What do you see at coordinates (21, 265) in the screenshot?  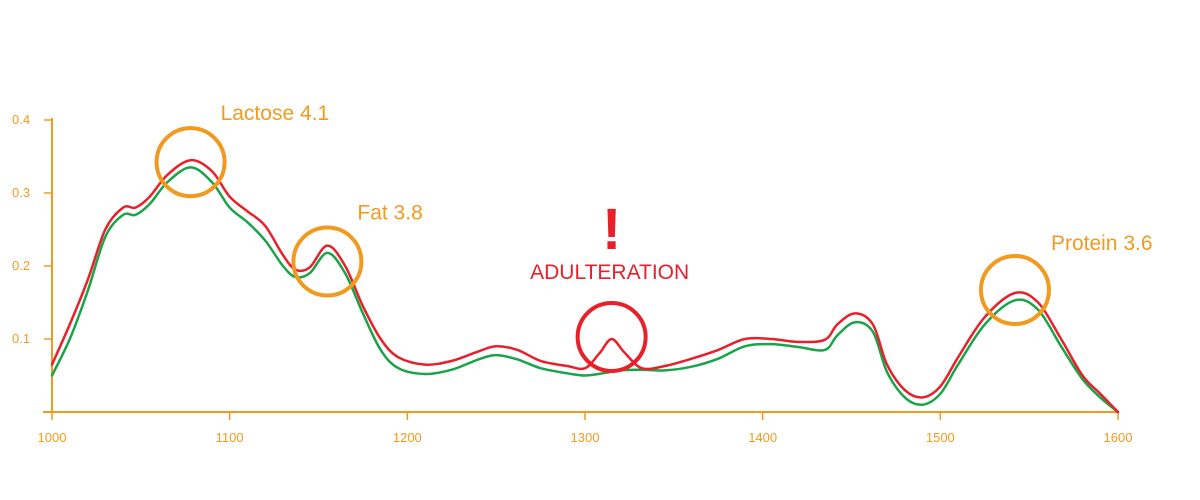 I see `y-tick-label: 0.2` at bounding box center [21, 265].